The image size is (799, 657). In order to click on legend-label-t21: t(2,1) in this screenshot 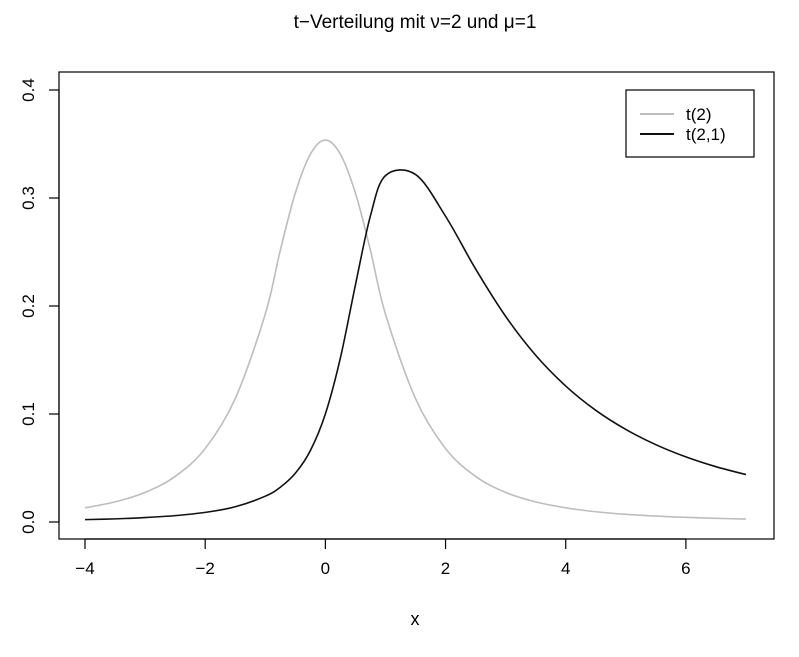, I will do `click(706, 134)`.